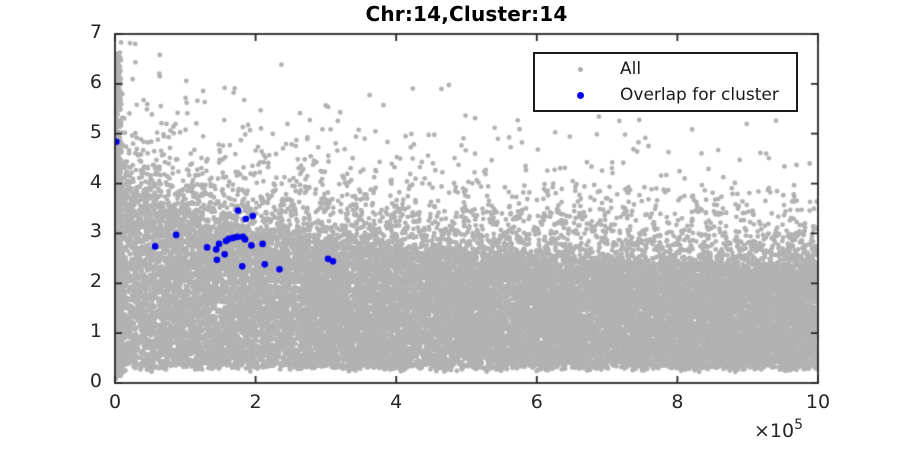 The image size is (900, 450). Describe the element at coordinates (95, 181) in the screenshot. I see `y-tick-label: 4` at that location.